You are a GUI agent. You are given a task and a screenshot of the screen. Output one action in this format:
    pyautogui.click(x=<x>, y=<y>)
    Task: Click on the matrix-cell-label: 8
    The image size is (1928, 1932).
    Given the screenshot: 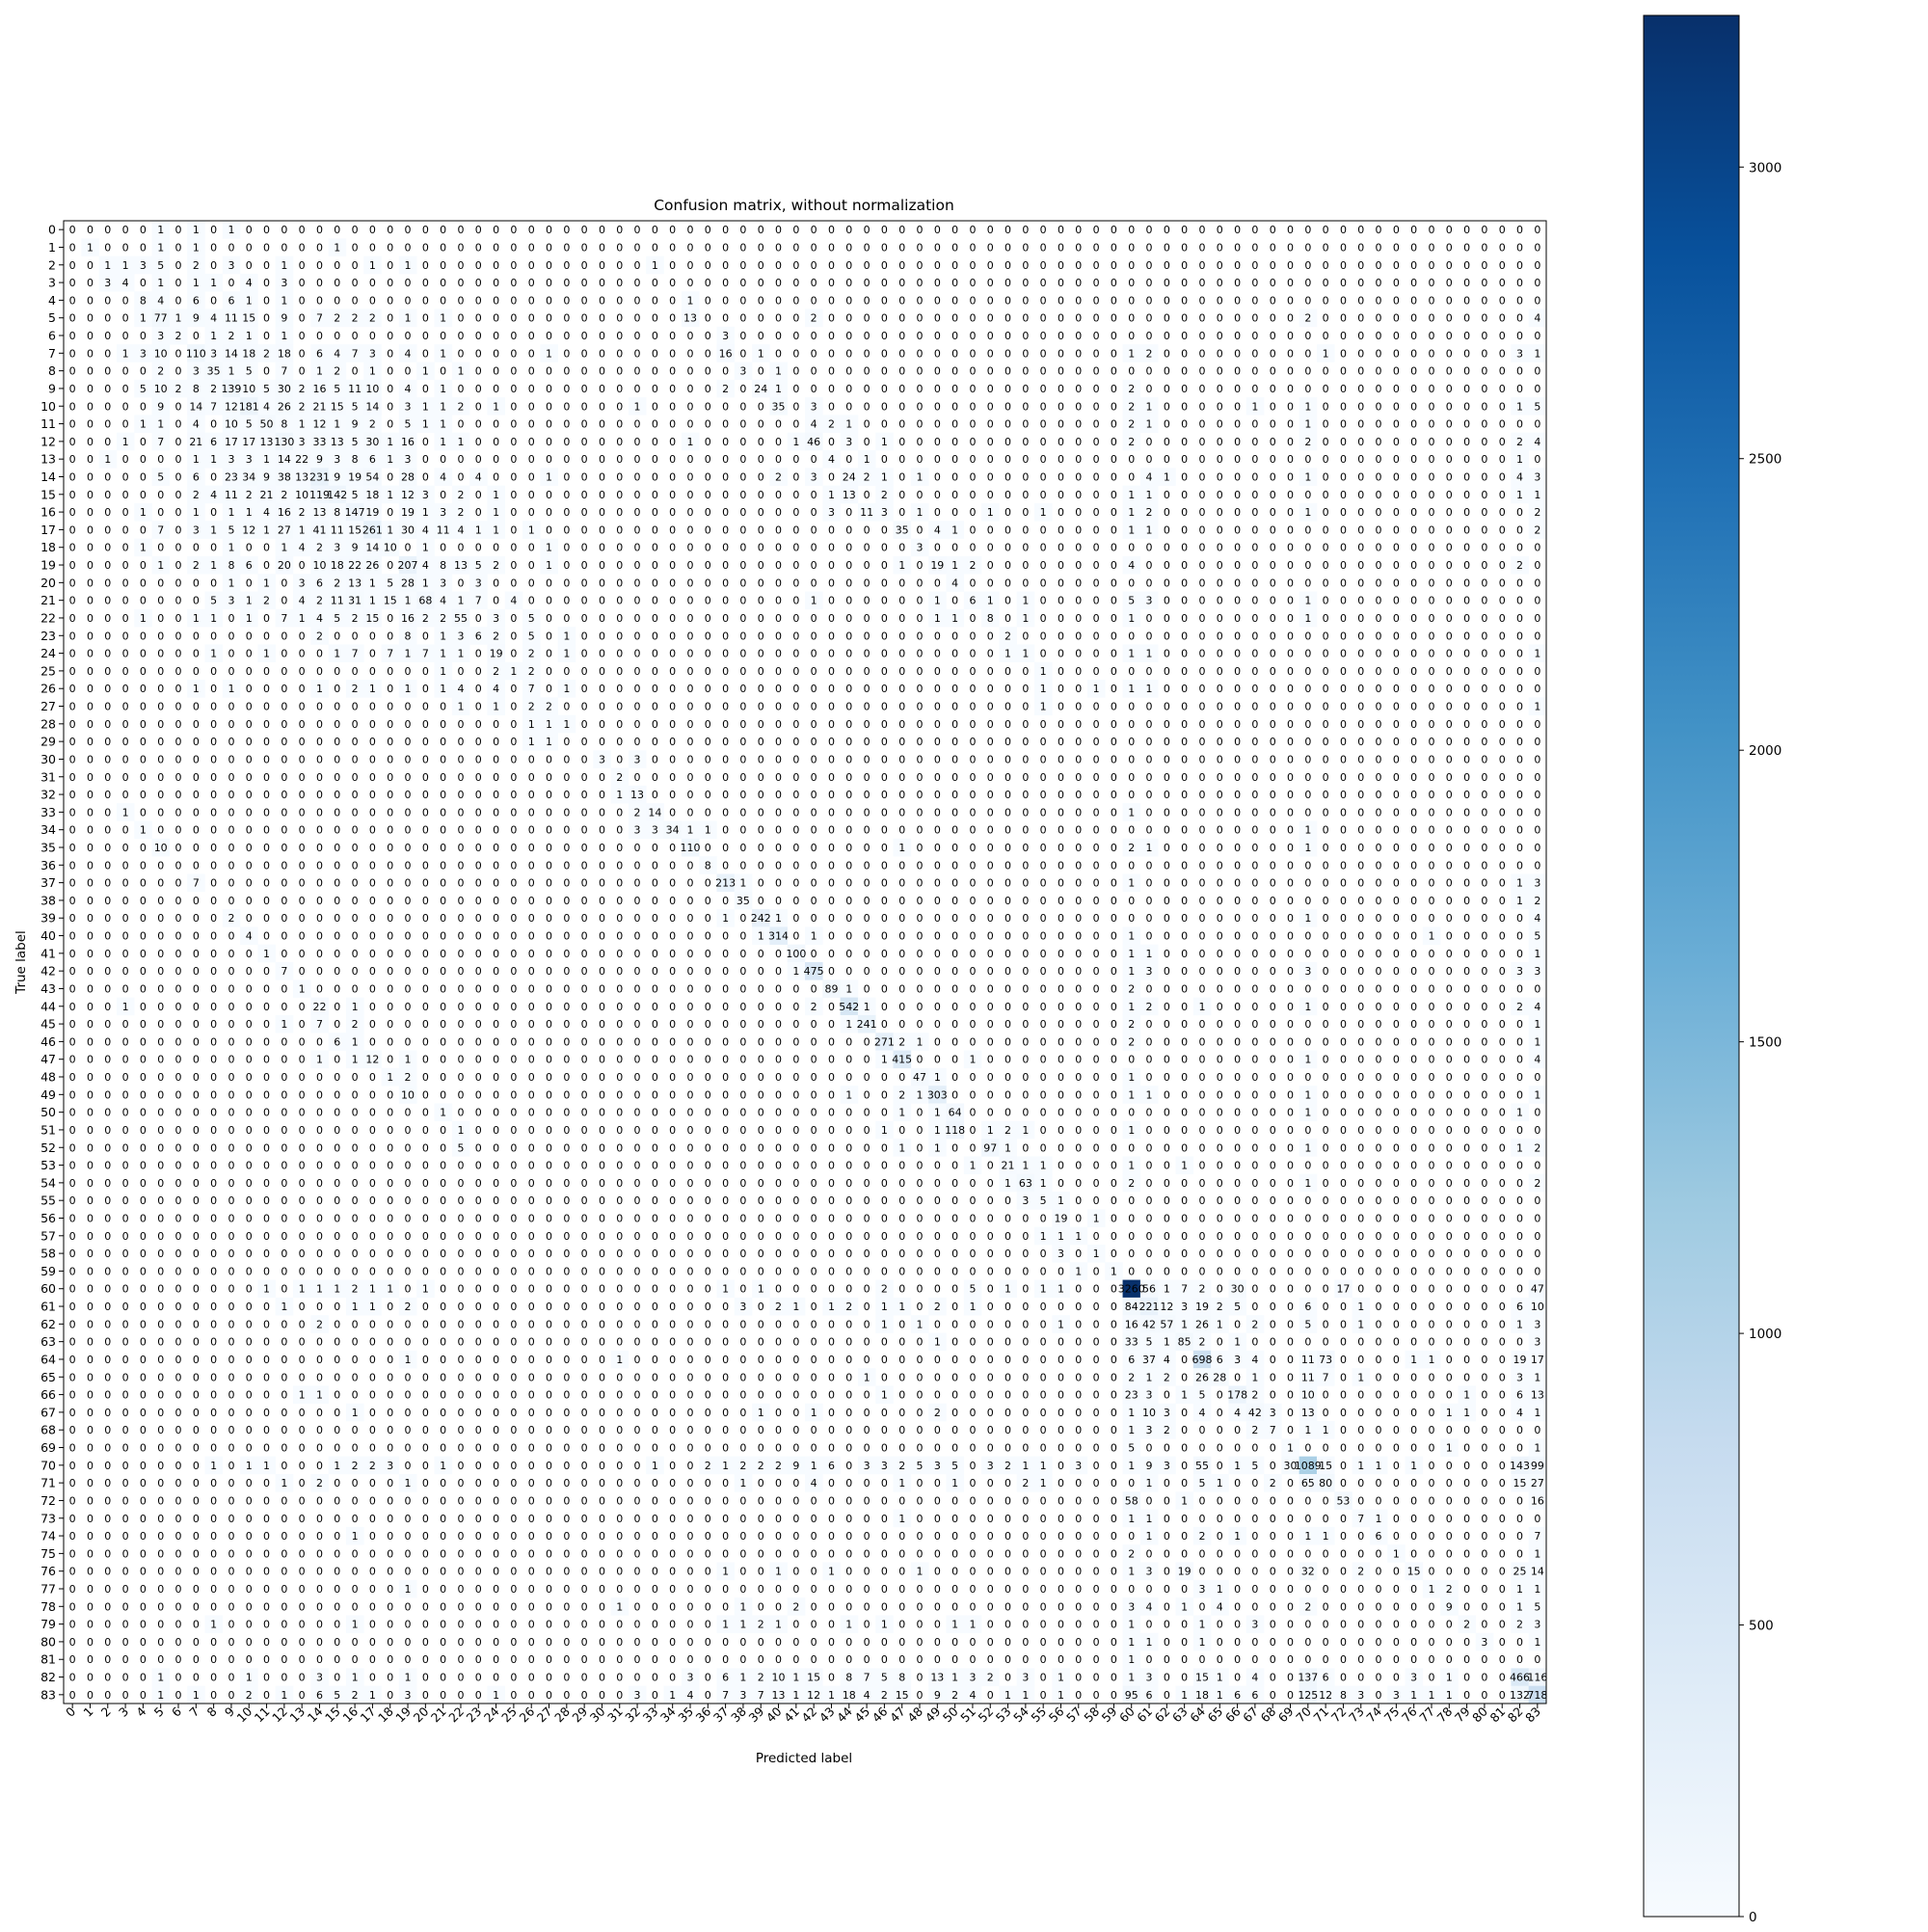 What is the action you would take?
    pyautogui.click(x=708, y=866)
    